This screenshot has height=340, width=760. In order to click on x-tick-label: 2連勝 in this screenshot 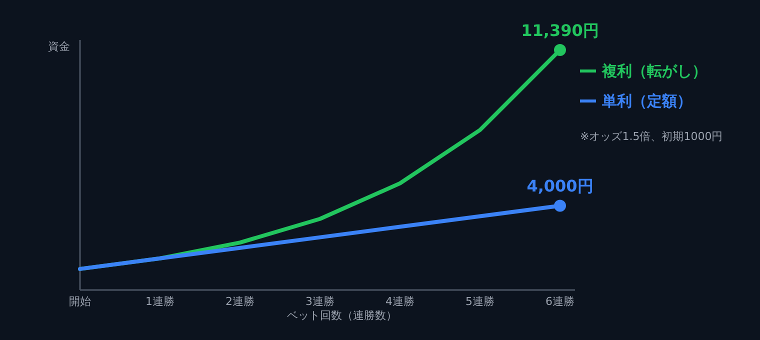, I will do `click(240, 301)`.